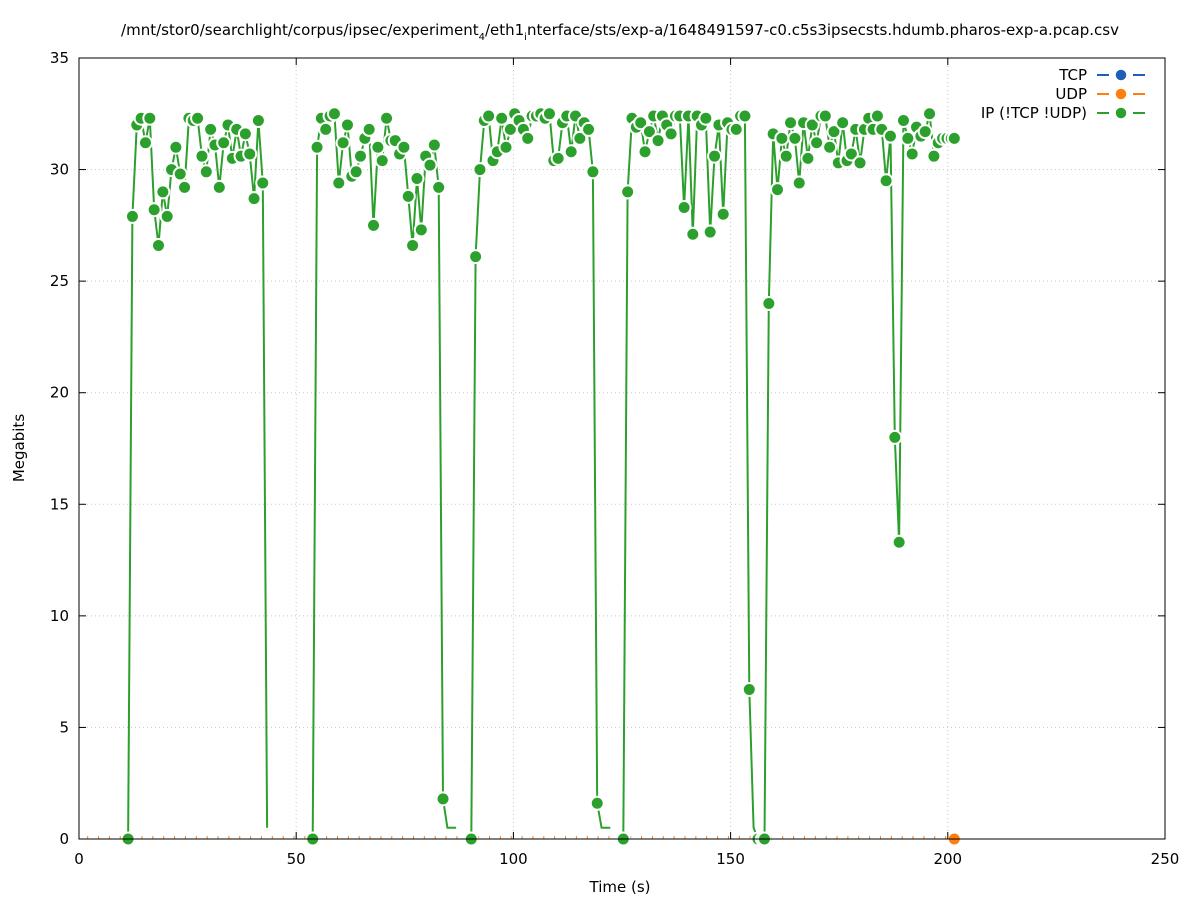 Image resolution: width=1197 pixels, height=900 pixels. What do you see at coordinates (19, 448) in the screenshot?
I see `y-axis-label: Megabits` at bounding box center [19, 448].